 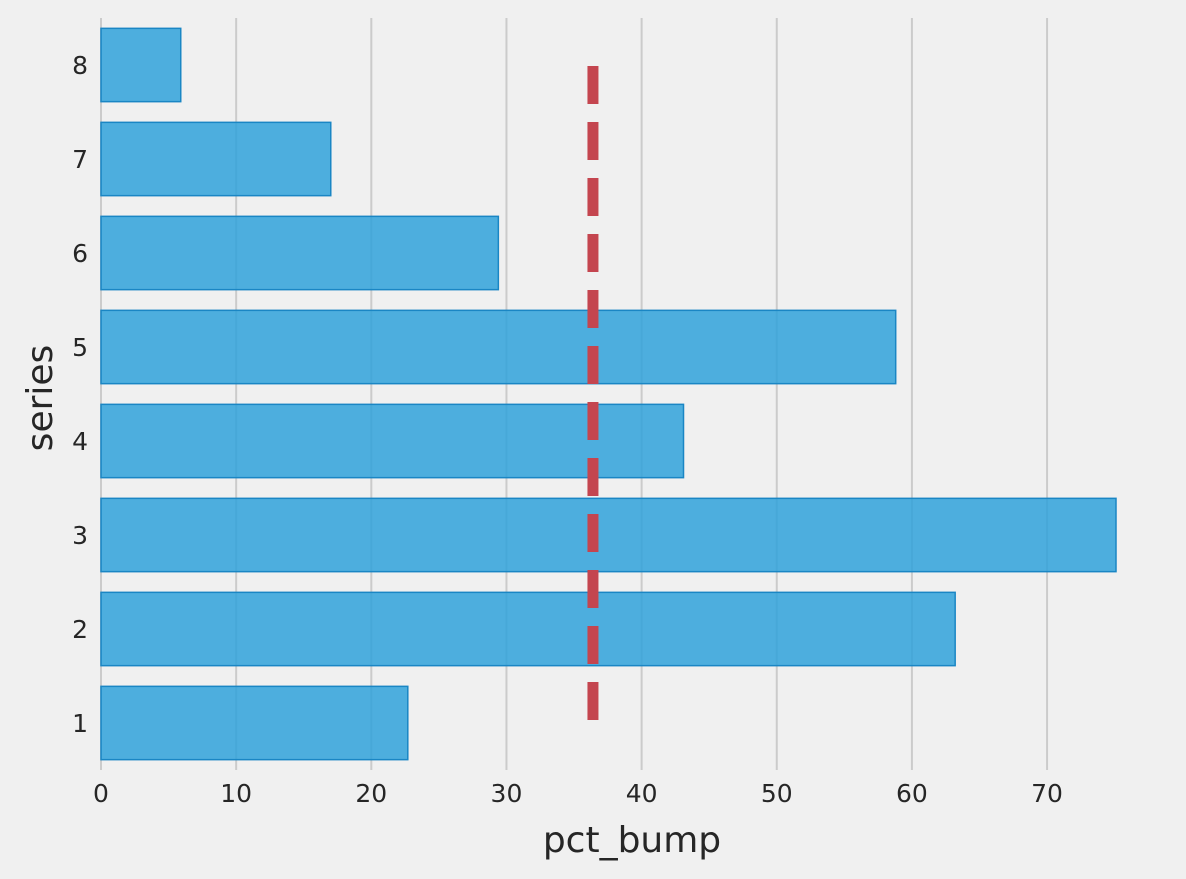 What do you see at coordinates (912, 793) in the screenshot?
I see `x-tick-label-60: 60` at bounding box center [912, 793].